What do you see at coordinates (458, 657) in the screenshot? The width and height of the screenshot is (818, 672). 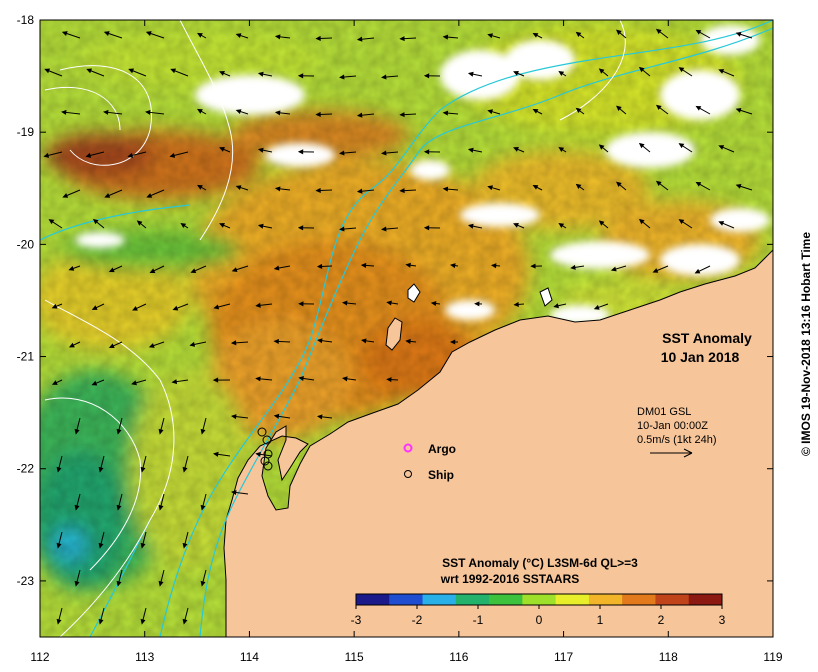 I see `x-tick-label: 116` at bounding box center [458, 657].